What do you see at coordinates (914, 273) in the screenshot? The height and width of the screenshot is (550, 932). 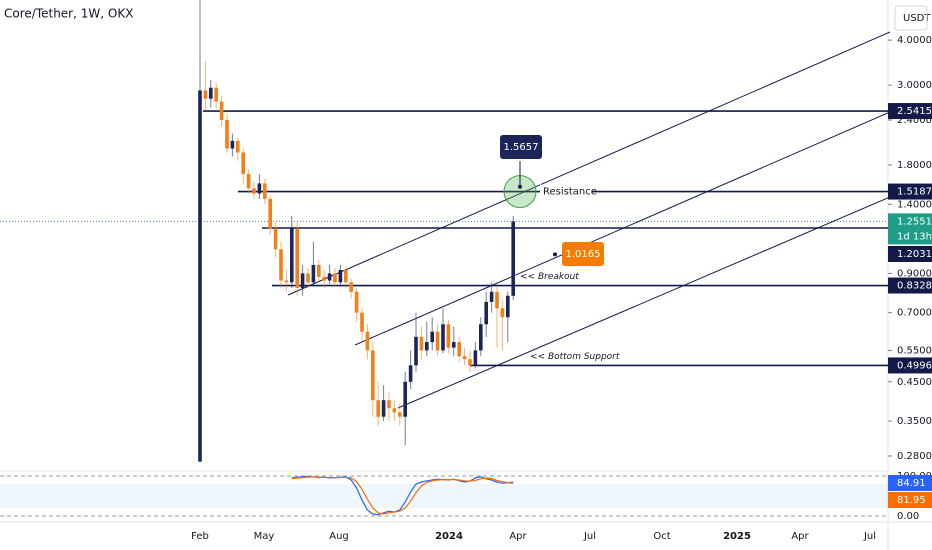 I see `y-tick-label: 0.9000` at bounding box center [914, 273].